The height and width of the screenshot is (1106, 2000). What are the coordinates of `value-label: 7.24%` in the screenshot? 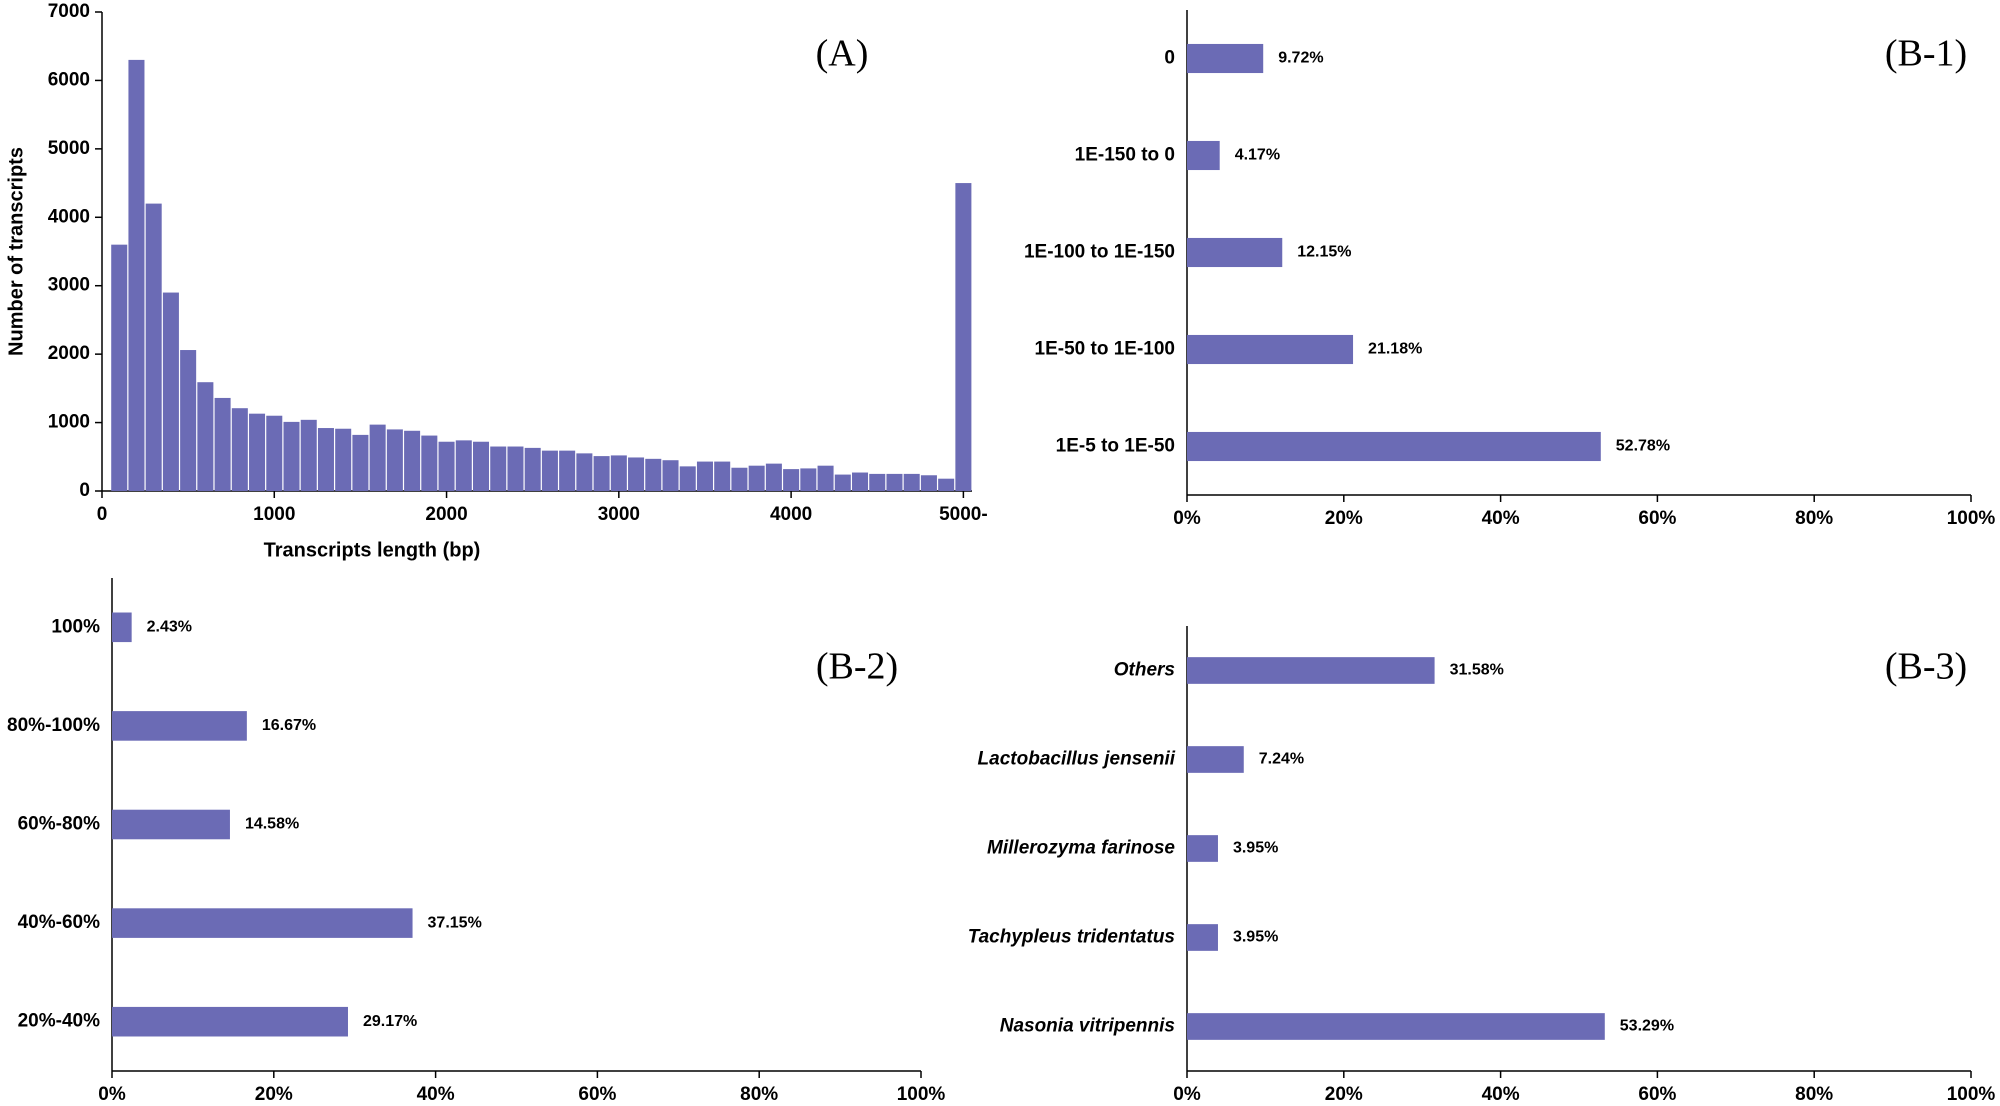 It's located at (1281, 759).